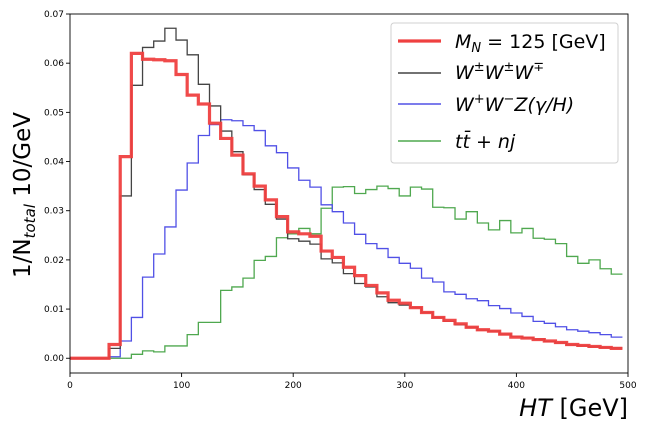  Describe the element at coordinates (293, 386) in the screenshot. I see `x-tick-label: 200` at that location.